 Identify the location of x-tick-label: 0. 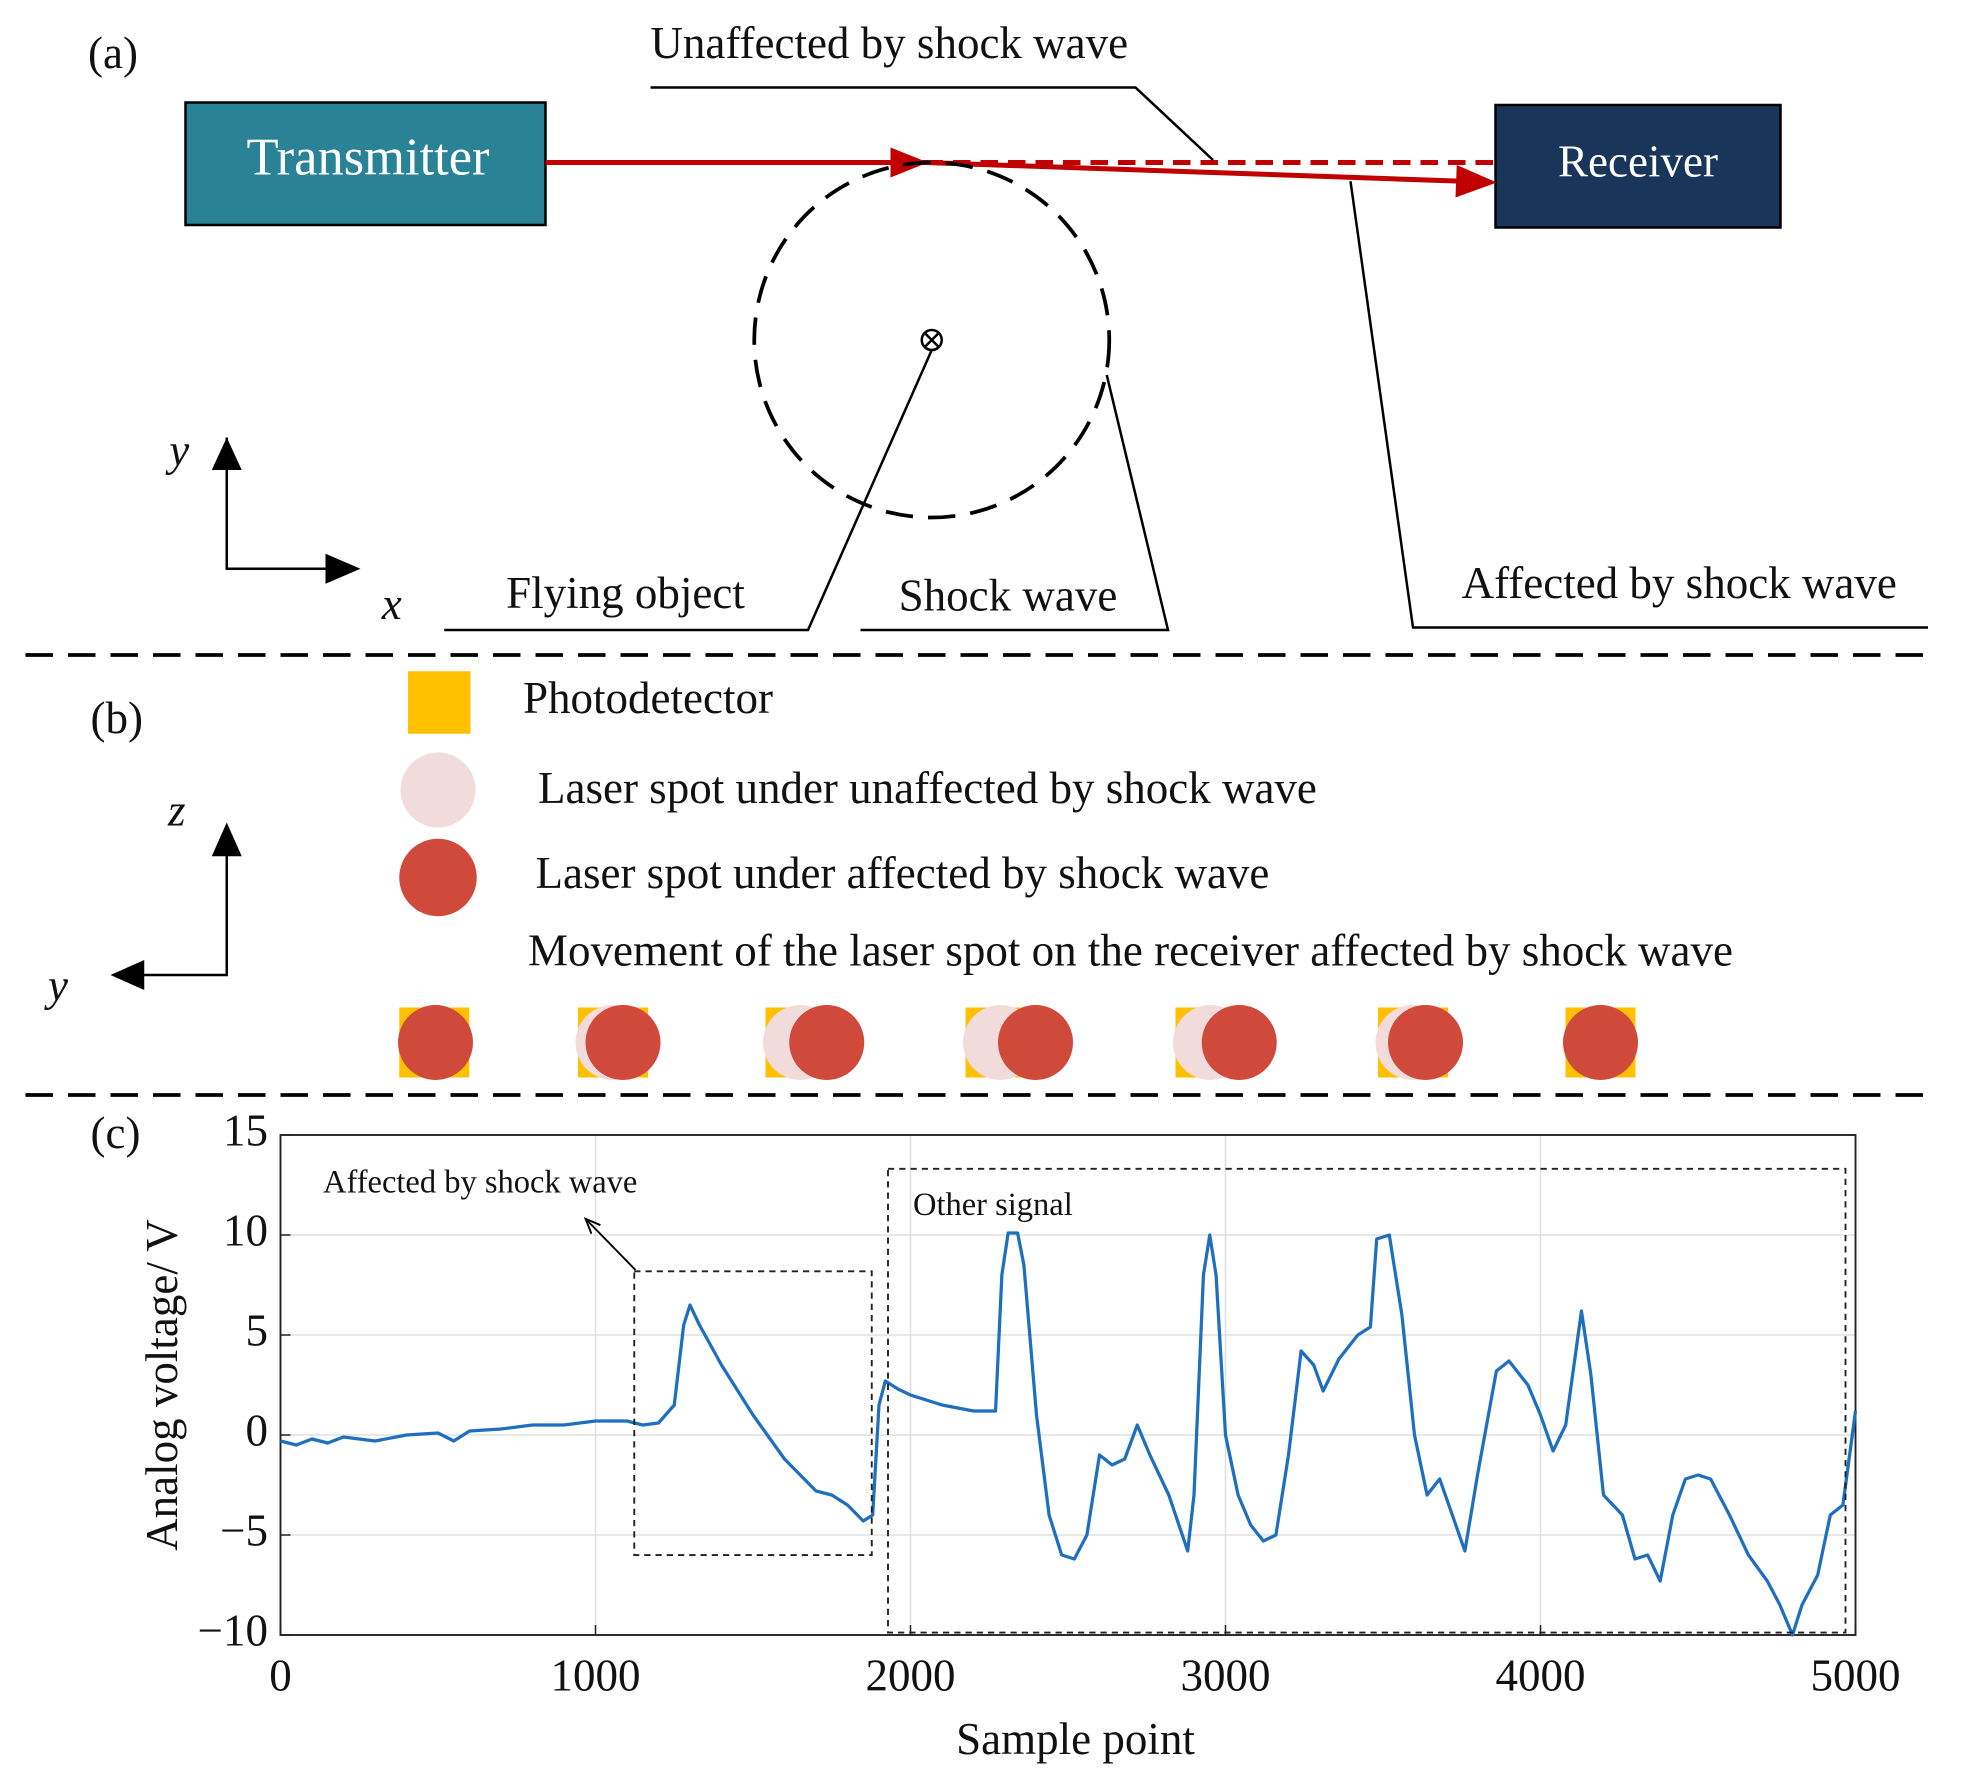
(280, 1675).